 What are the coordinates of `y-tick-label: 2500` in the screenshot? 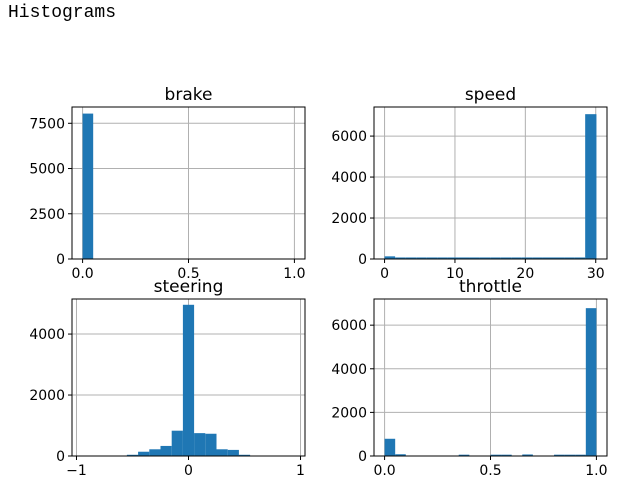 It's located at (47, 215).